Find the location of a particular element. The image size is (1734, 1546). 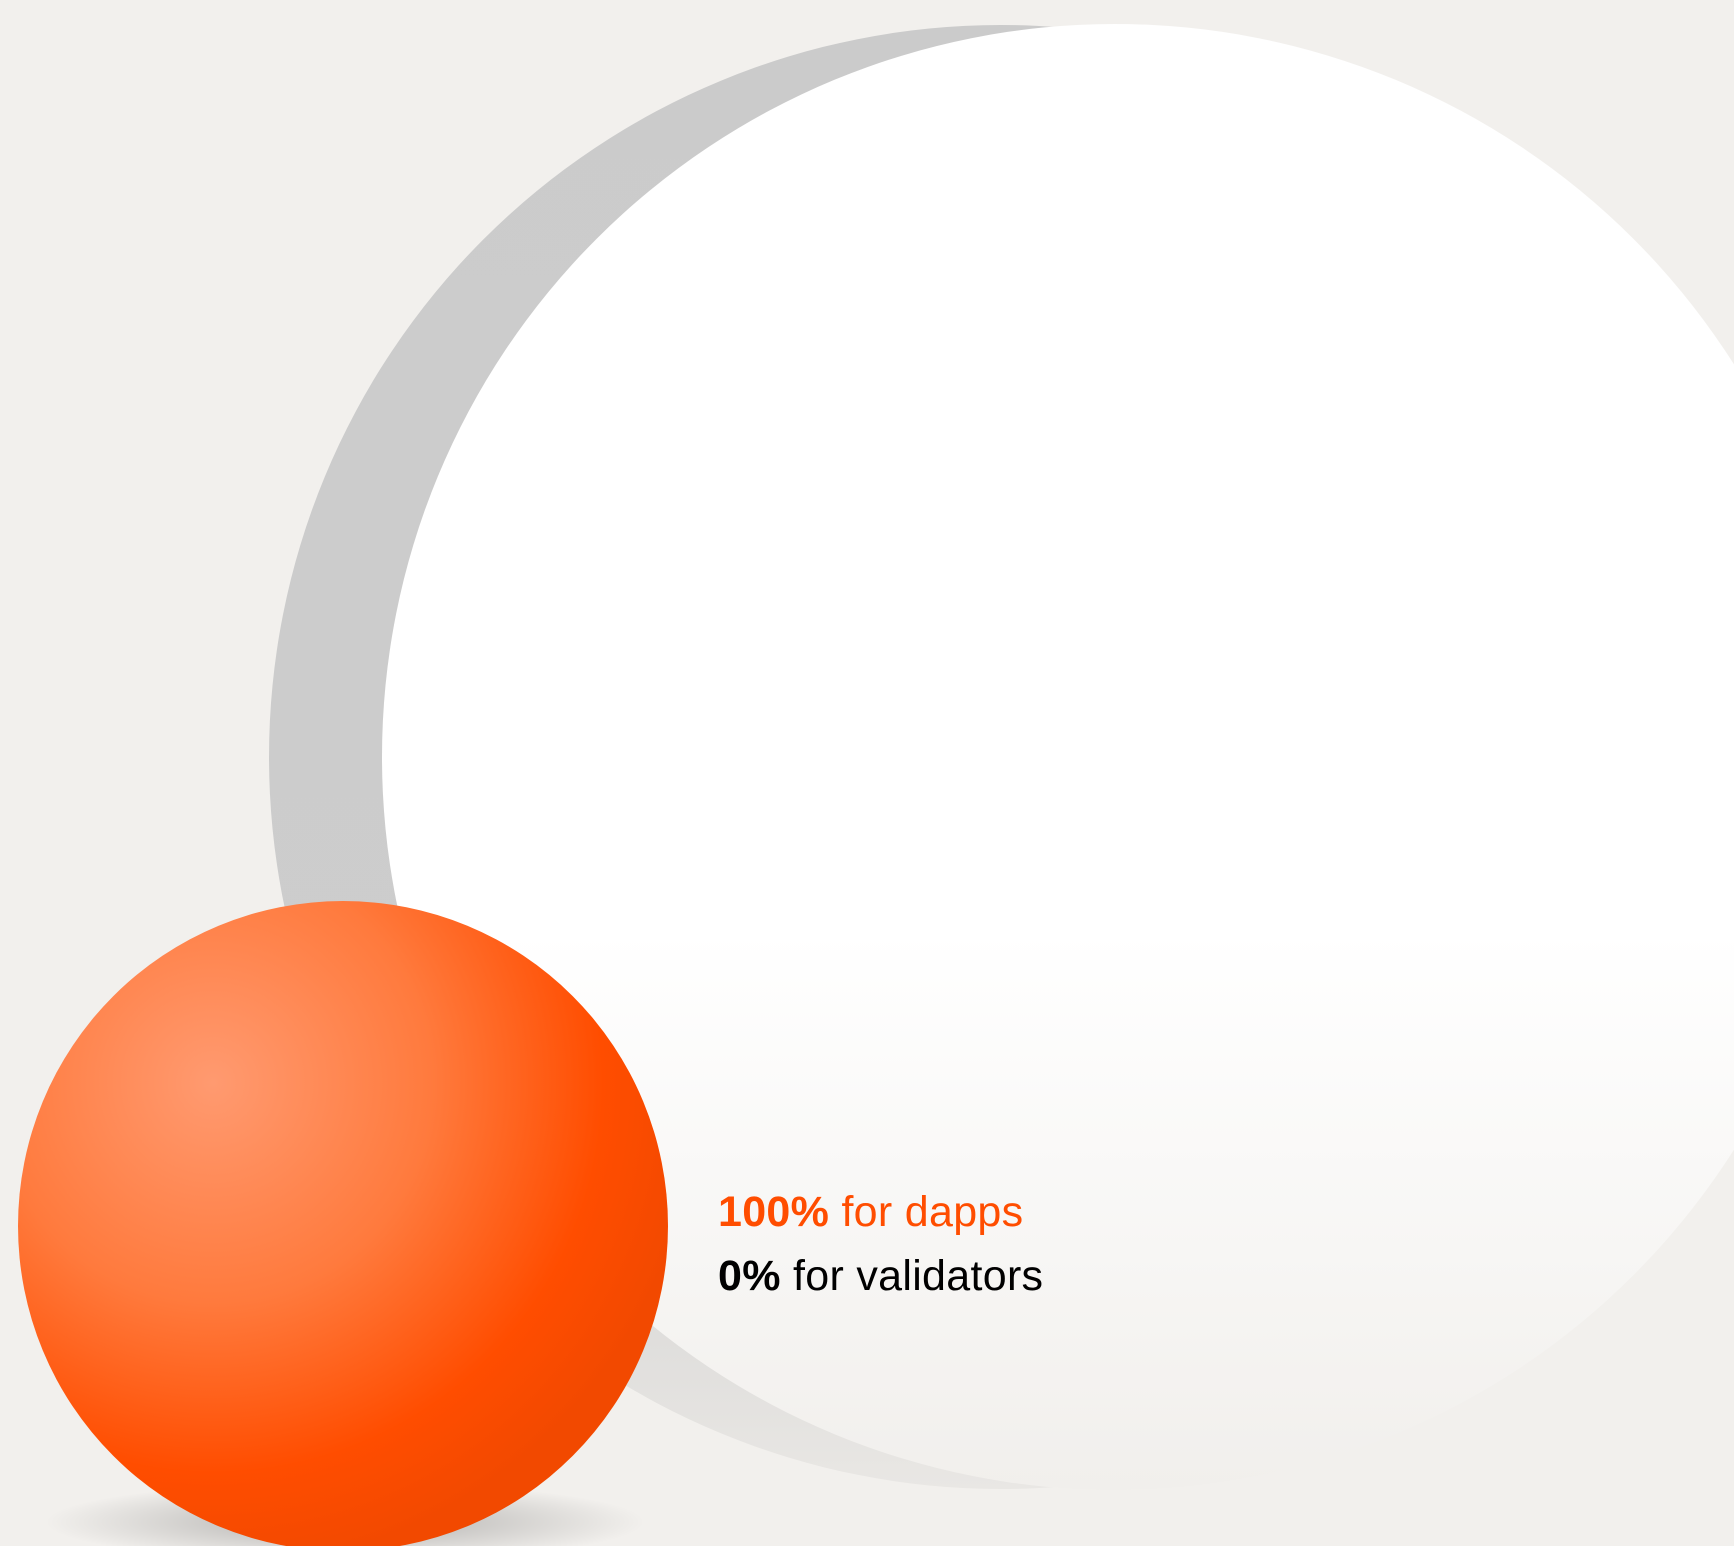

allocation-legend: 100% for dapps 0% for validators is located at coordinates (880, 1244).